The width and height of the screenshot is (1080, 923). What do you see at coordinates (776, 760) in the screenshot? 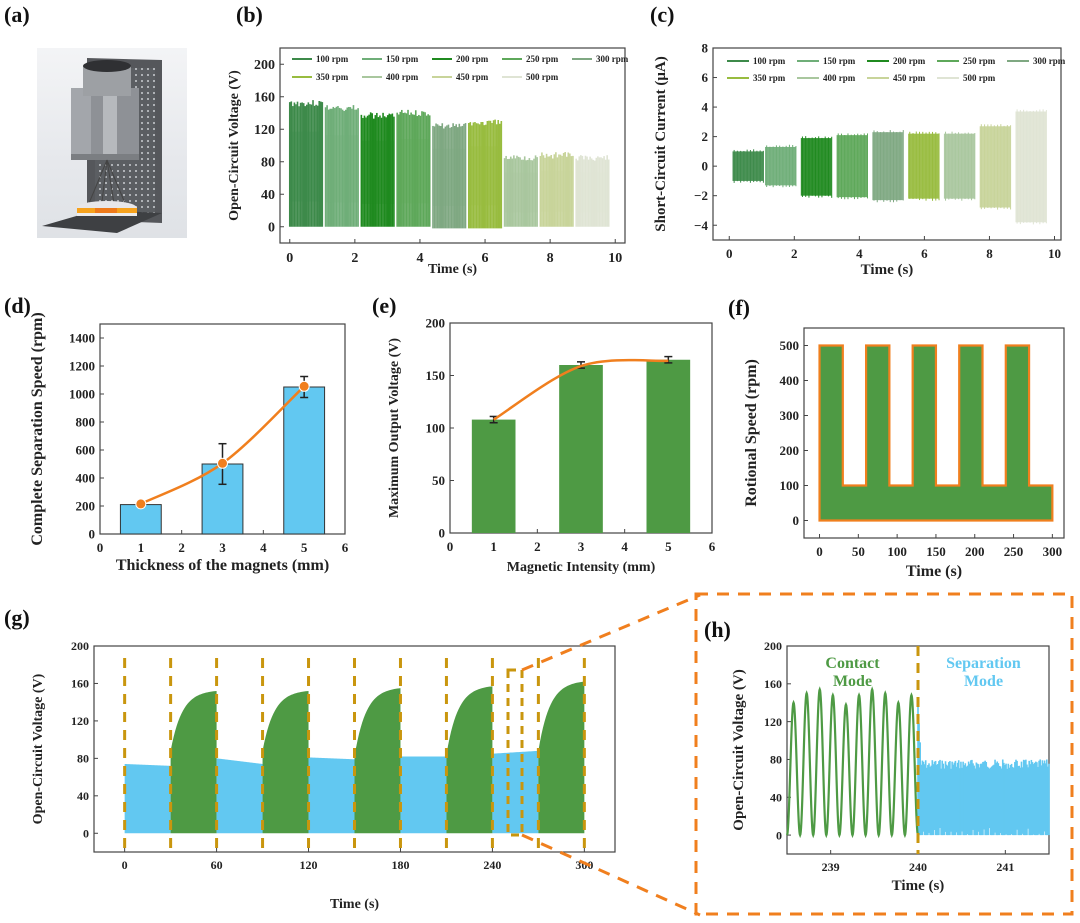
I see `y-tick-label: 80` at bounding box center [776, 760].